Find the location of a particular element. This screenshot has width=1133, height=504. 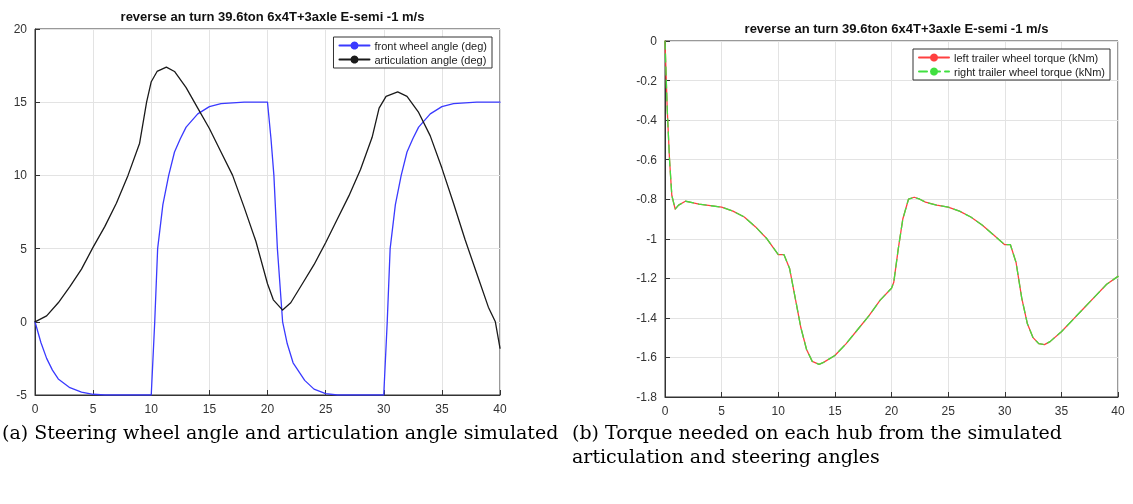

y-tick-label: -1 is located at coordinates (652, 238).